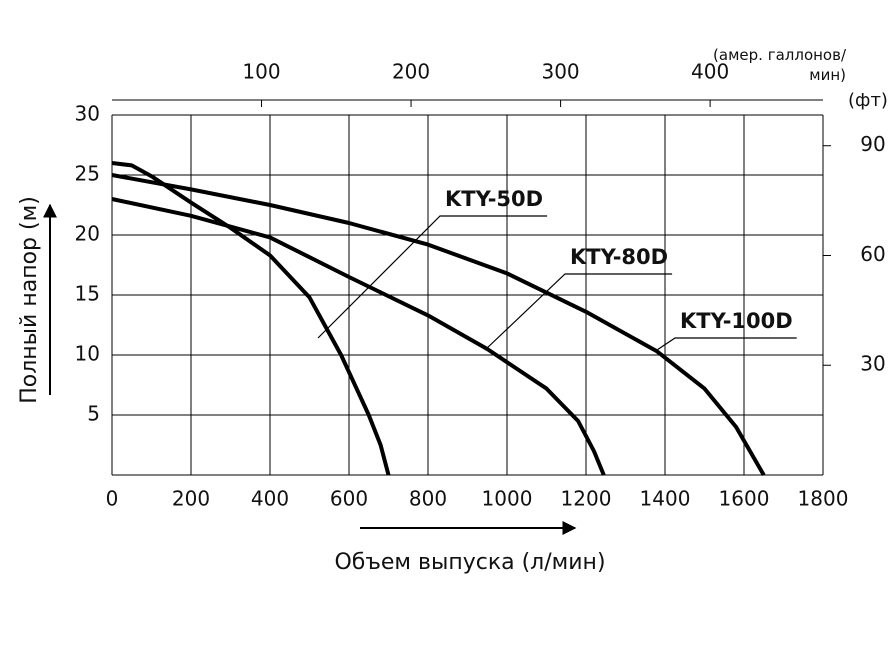 This screenshot has width=891, height=648. Describe the element at coordinates (93, 414) in the screenshot. I see `y-tick-label: 5` at that location.